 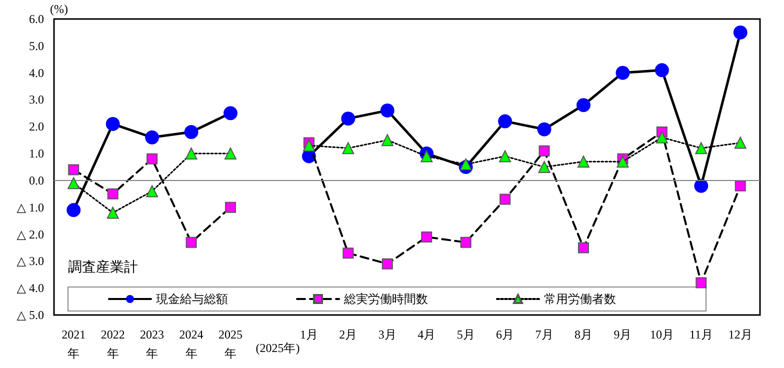 What do you see at coordinates (505, 335) in the screenshot?
I see `x-tick-label: 6月` at bounding box center [505, 335].